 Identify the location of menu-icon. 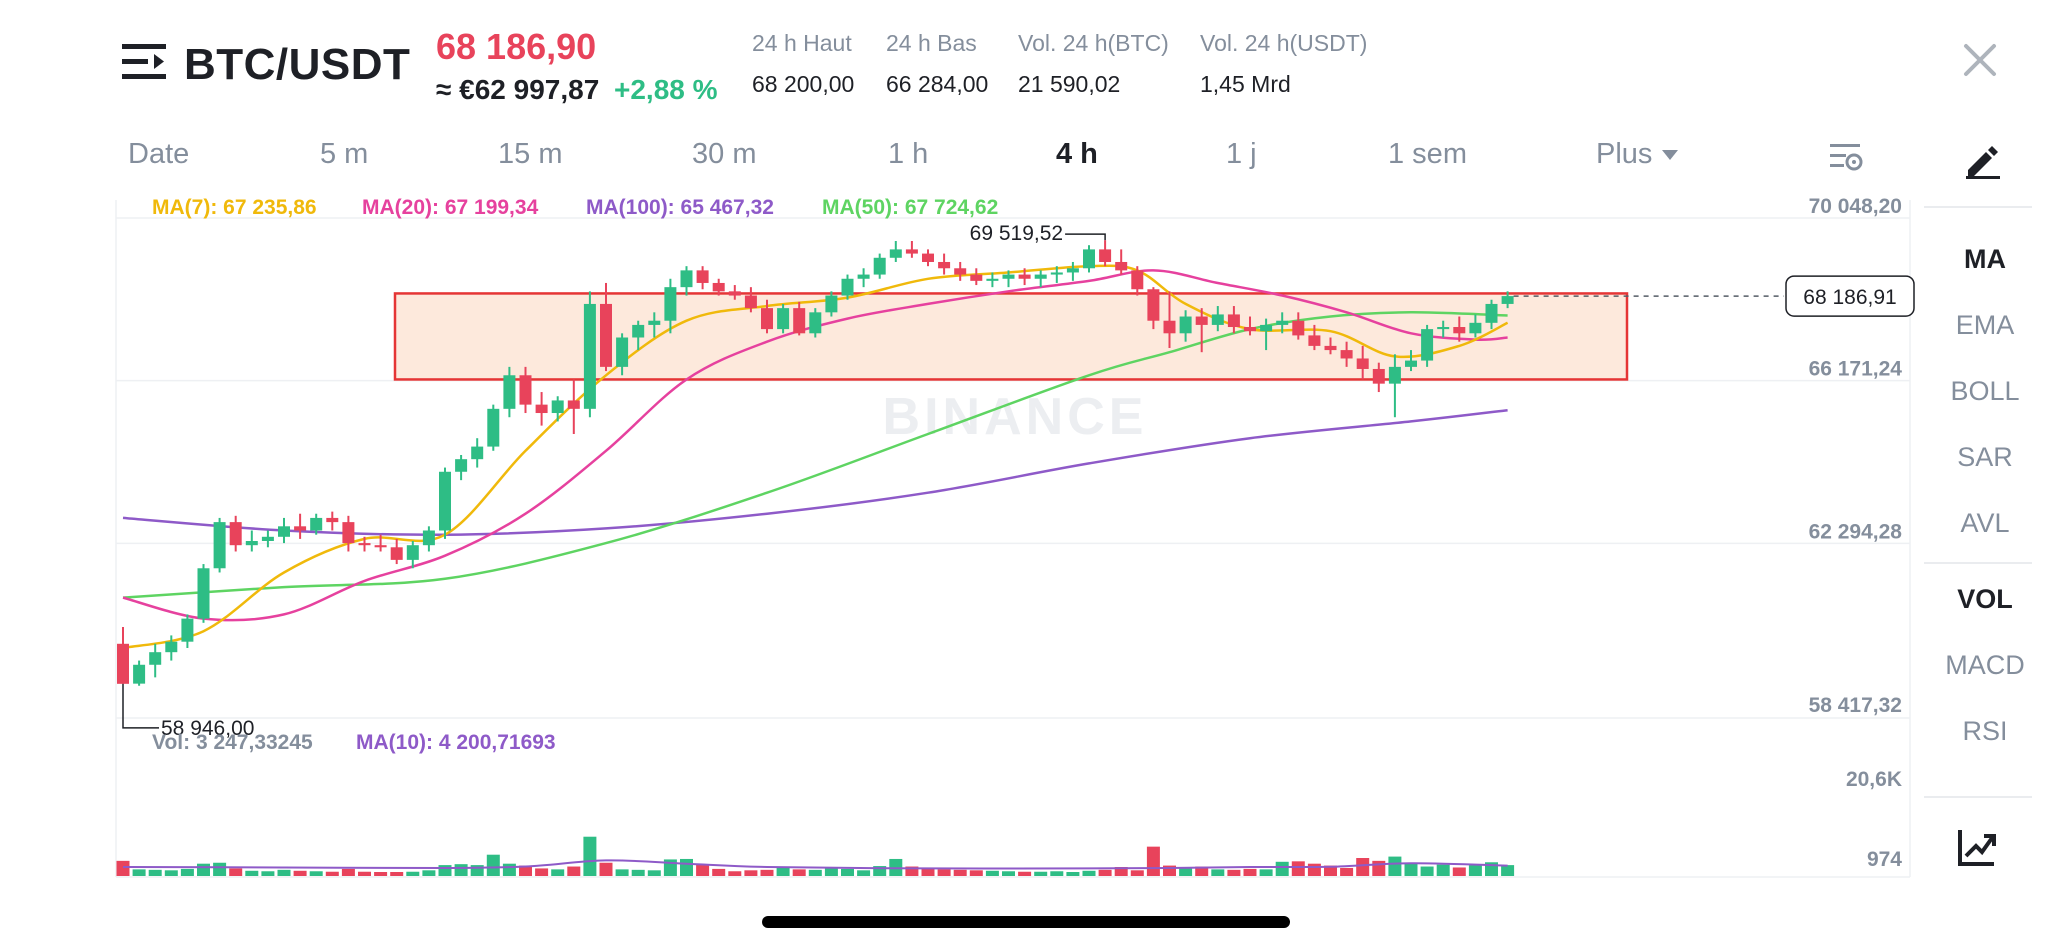
(144, 62).